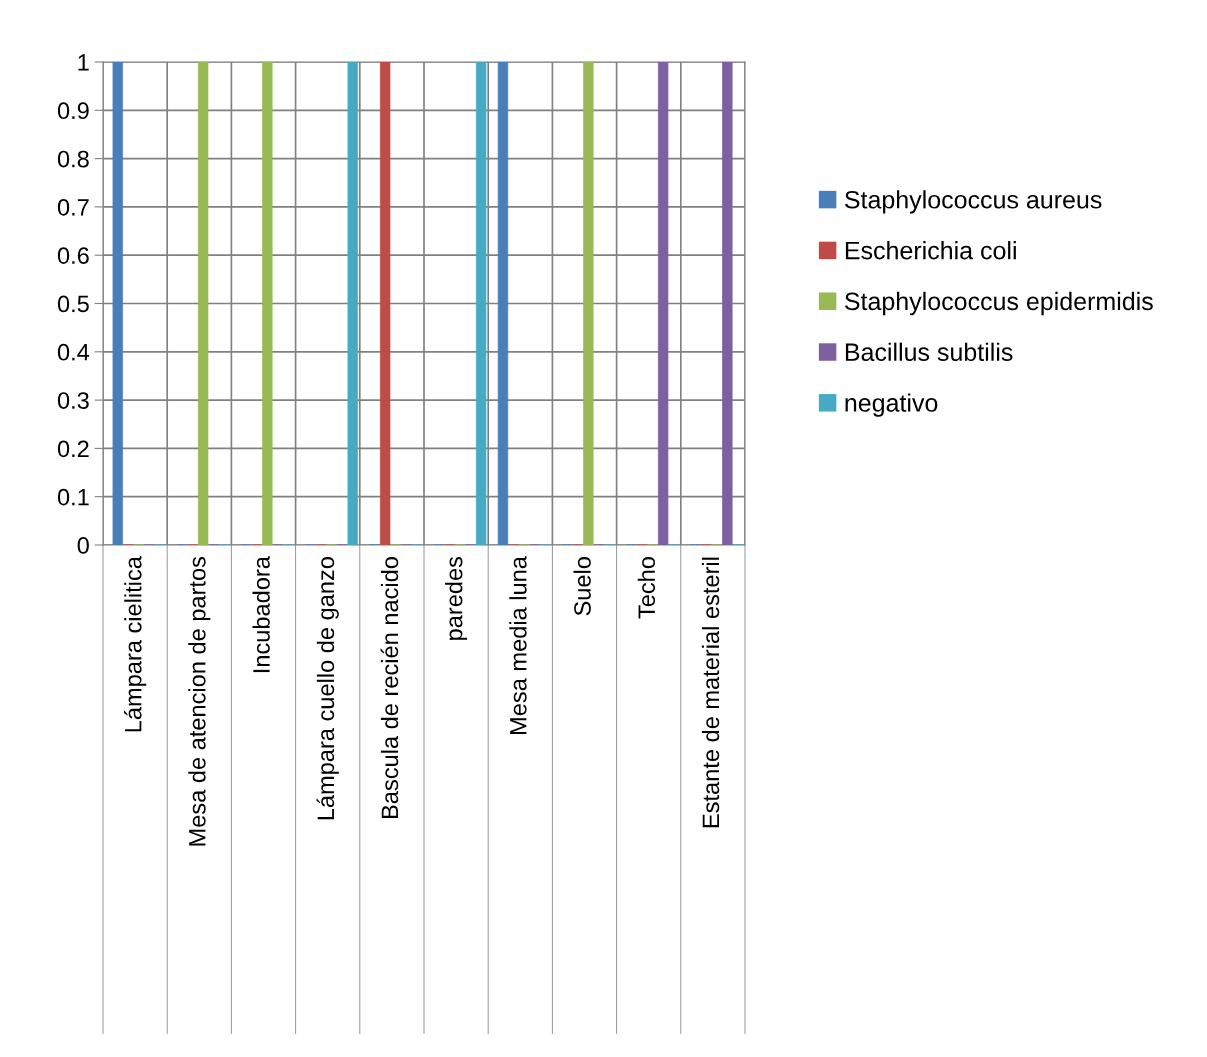 Image resolution: width=1207 pixels, height=1057 pixels. I want to click on legend-label: Escherichia coli, so click(930, 250).